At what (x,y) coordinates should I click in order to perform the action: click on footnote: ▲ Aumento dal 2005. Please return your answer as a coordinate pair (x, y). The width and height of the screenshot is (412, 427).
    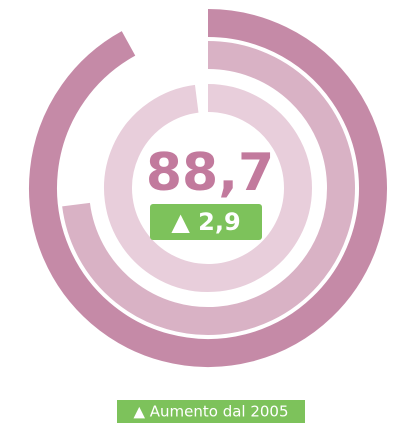
    Looking at the image, I should click on (210, 412).